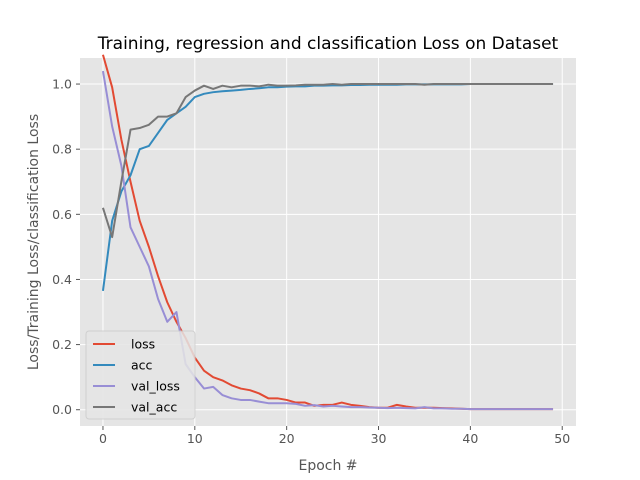 This screenshot has width=640, height=480. I want to click on x-tick-label: 30, so click(379, 438).